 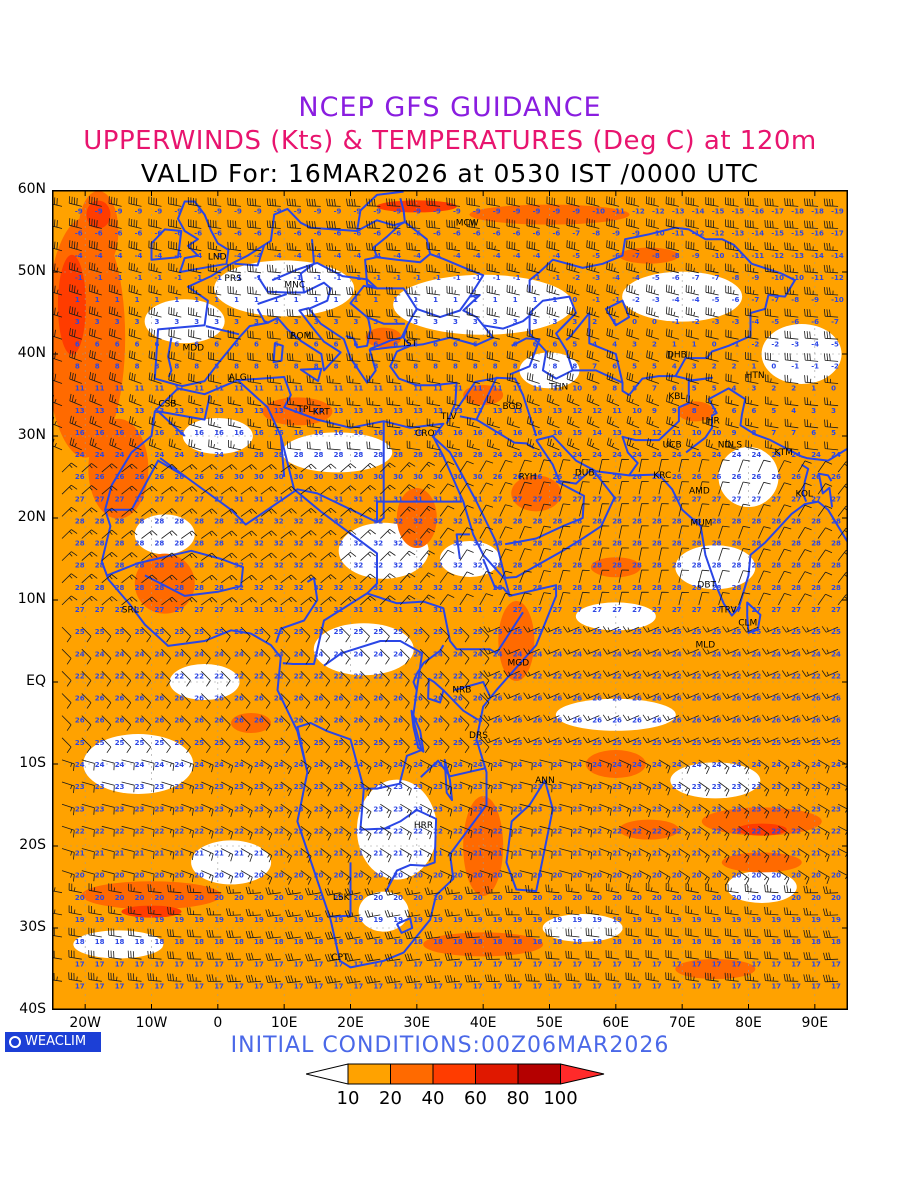 What do you see at coordinates (699, 491) in the screenshot?
I see `station-label: AMD` at bounding box center [699, 491].